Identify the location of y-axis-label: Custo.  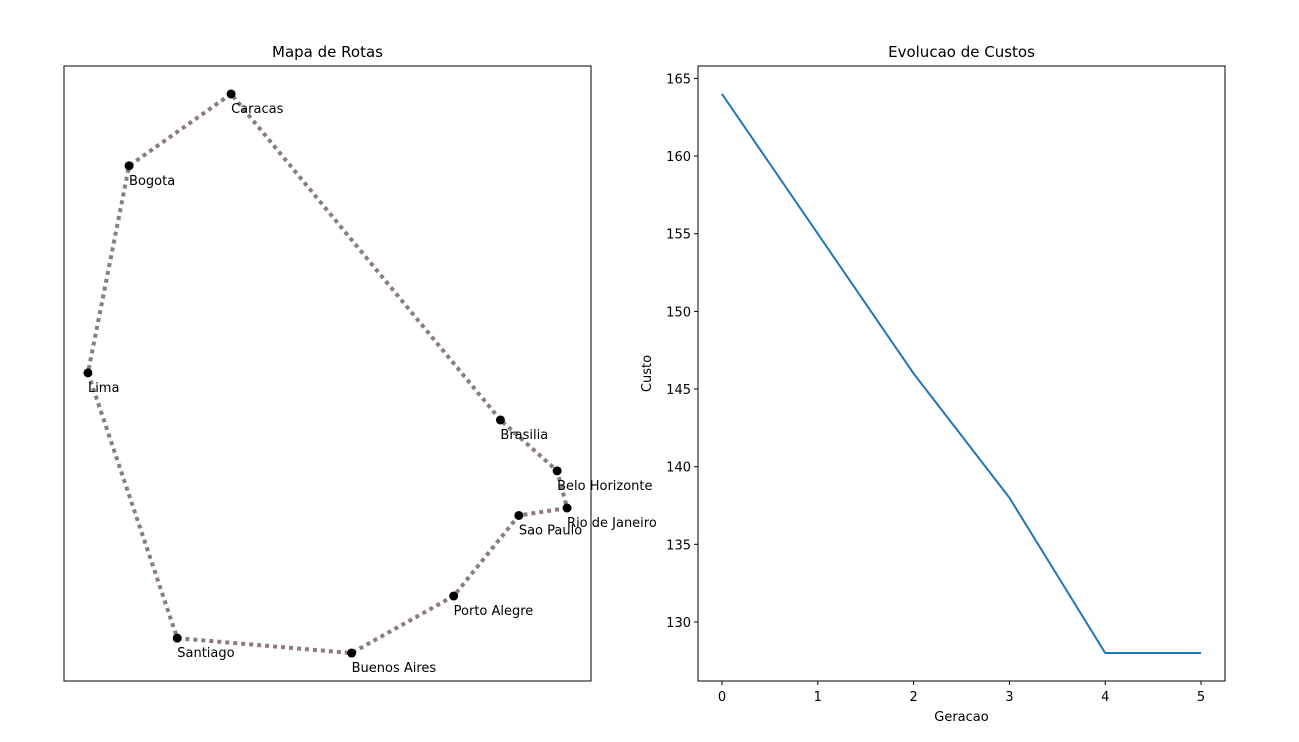
(647, 373).